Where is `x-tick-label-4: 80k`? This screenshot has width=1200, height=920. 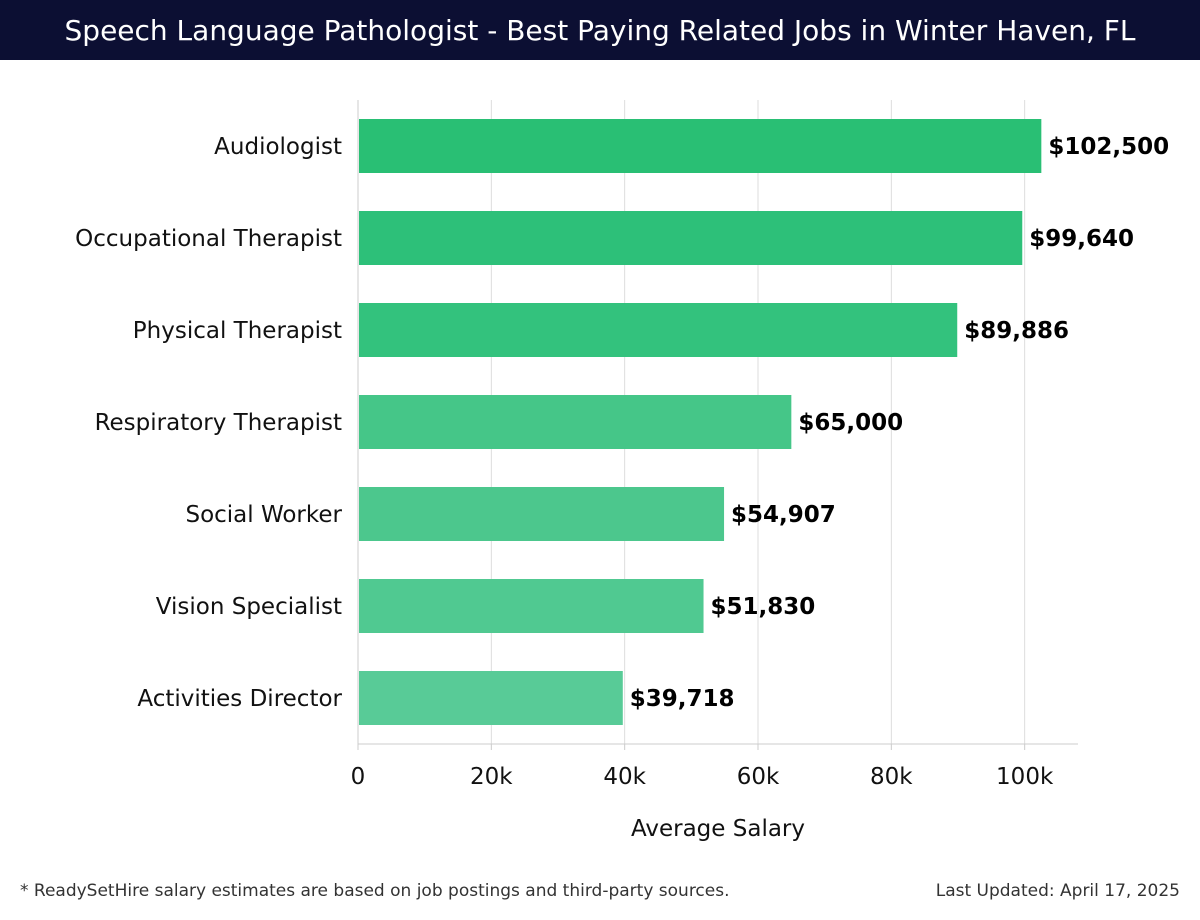
x-tick-label-4: 80k is located at coordinates (891, 777).